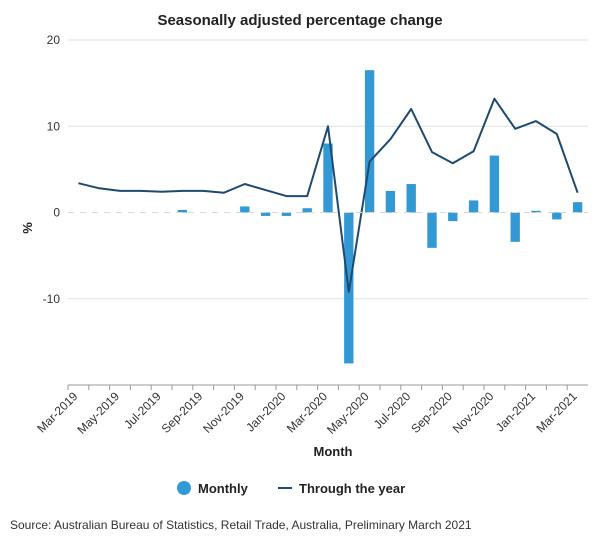  Describe the element at coordinates (557, 412) in the screenshot. I see `x-tick-label: Mar-2021` at that location.